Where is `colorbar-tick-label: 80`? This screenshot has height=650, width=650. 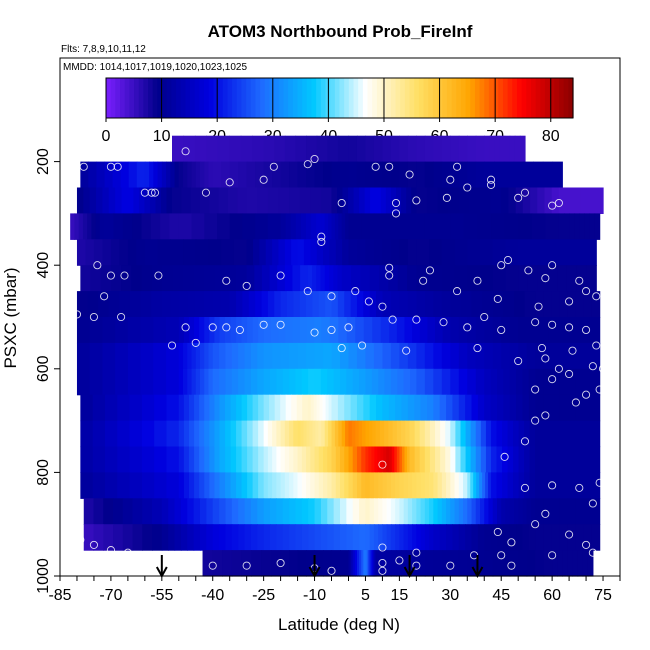
colorbar-tick-label: 80 is located at coordinates (551, 136).